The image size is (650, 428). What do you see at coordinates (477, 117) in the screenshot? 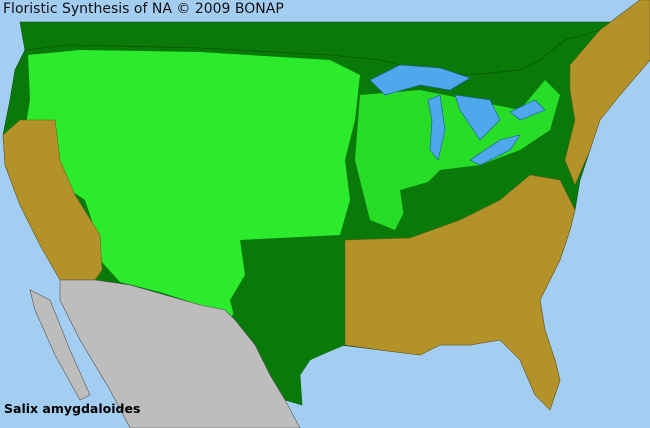
I see `lake-huron` at bounding box center [477, 117].